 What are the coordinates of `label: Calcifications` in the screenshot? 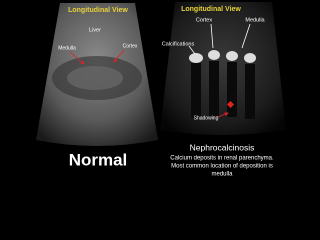 It's located at (178, 44).